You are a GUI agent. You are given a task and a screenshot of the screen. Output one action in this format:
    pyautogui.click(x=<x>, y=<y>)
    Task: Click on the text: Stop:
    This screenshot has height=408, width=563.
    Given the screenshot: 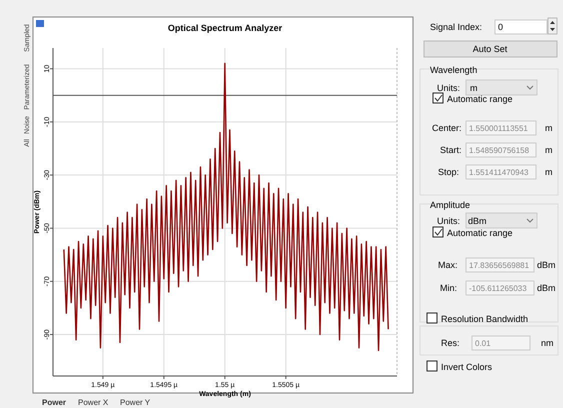 What is the action you would take?
    pyautogui.click(x=449, y=172)
    